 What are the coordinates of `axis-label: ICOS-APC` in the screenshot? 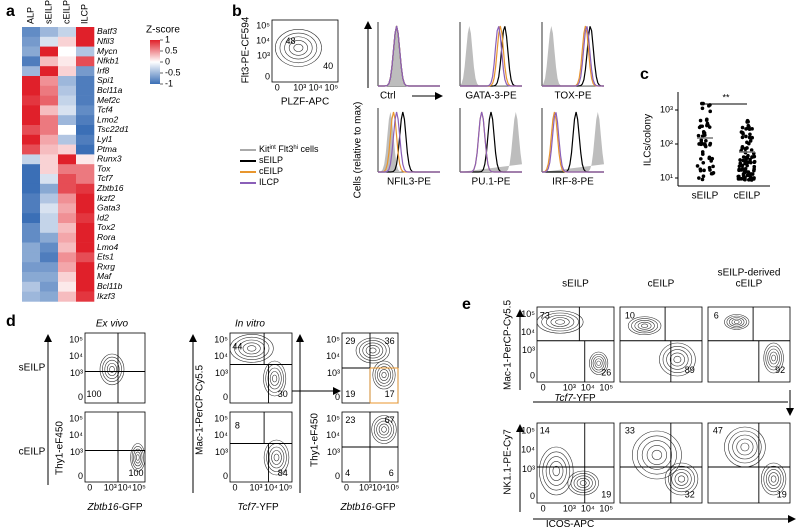 It's located at (570, 524).